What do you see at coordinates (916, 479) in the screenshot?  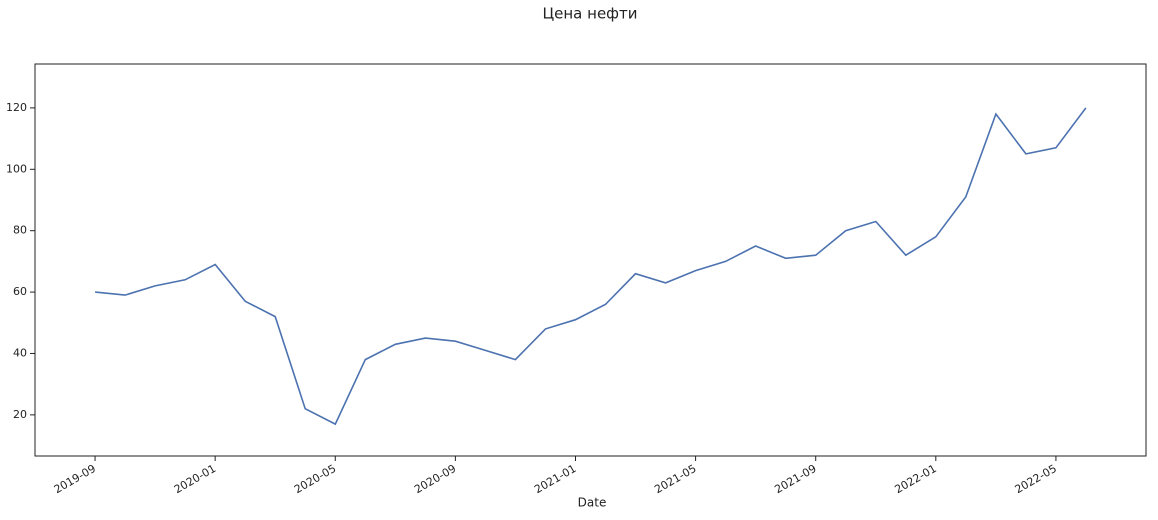 I see `x-tick-label: 2022-01` at bounding box center [916, 479].